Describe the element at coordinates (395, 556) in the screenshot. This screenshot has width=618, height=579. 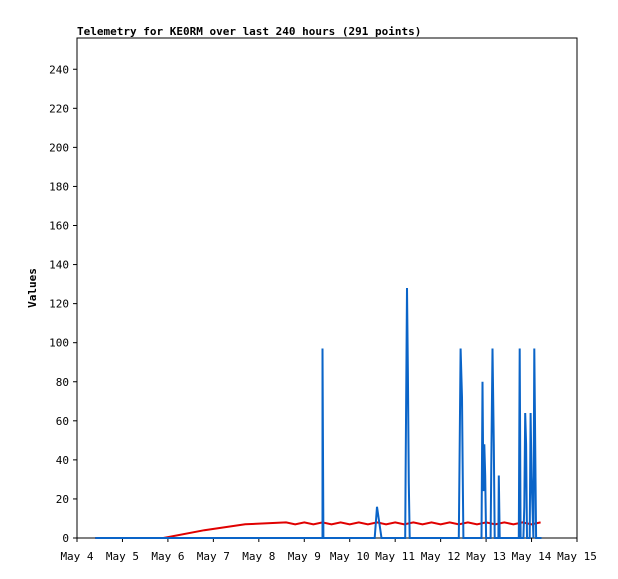
I see `x-tick-label: May 11` at that location.